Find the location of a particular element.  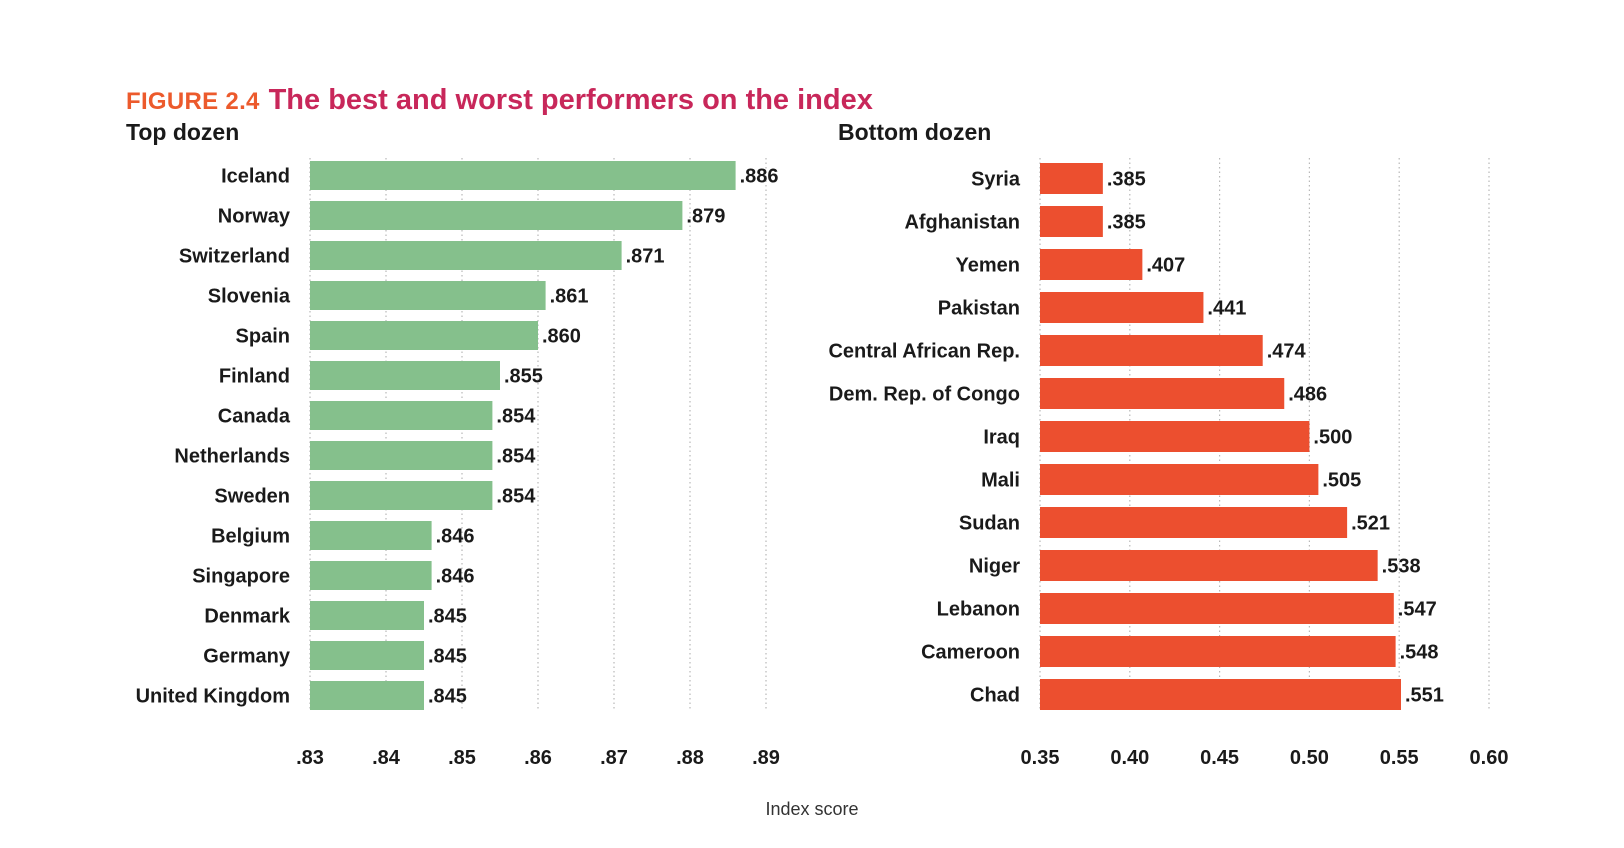

bottom-value-label: .551 is located at coordinates (1424, 696).